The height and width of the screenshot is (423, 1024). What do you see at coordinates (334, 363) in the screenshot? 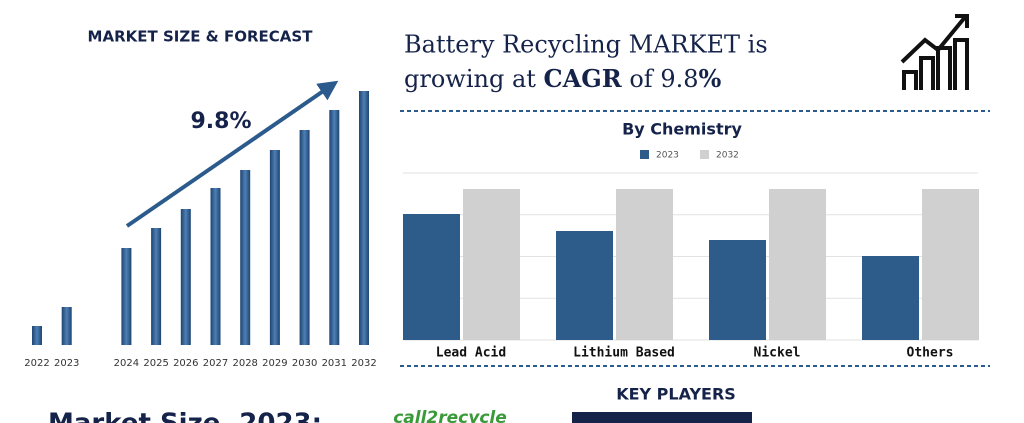
I see `x-tick-label: 2031` at bounding box center [334, 363].